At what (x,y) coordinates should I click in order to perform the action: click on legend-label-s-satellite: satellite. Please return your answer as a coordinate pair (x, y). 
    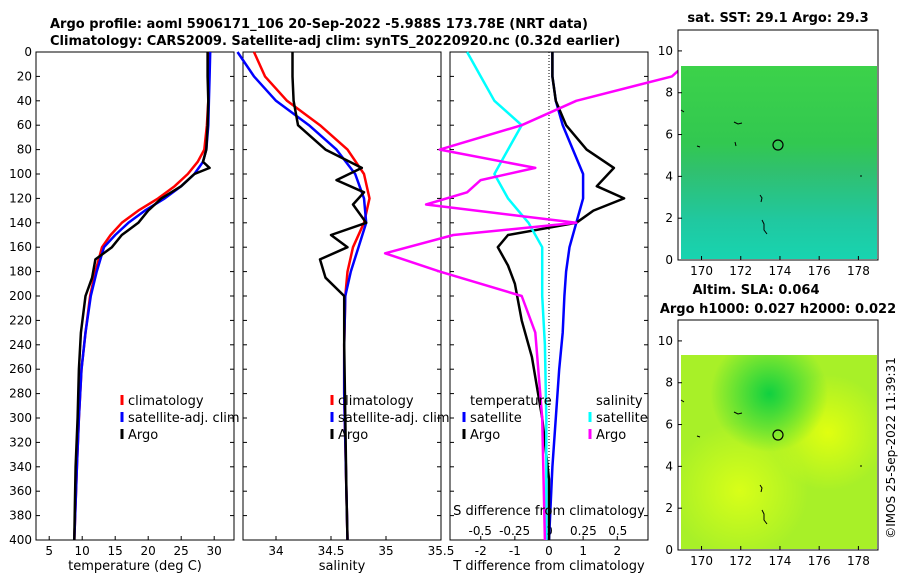
    Looking at the image, I should click on (622, 418).